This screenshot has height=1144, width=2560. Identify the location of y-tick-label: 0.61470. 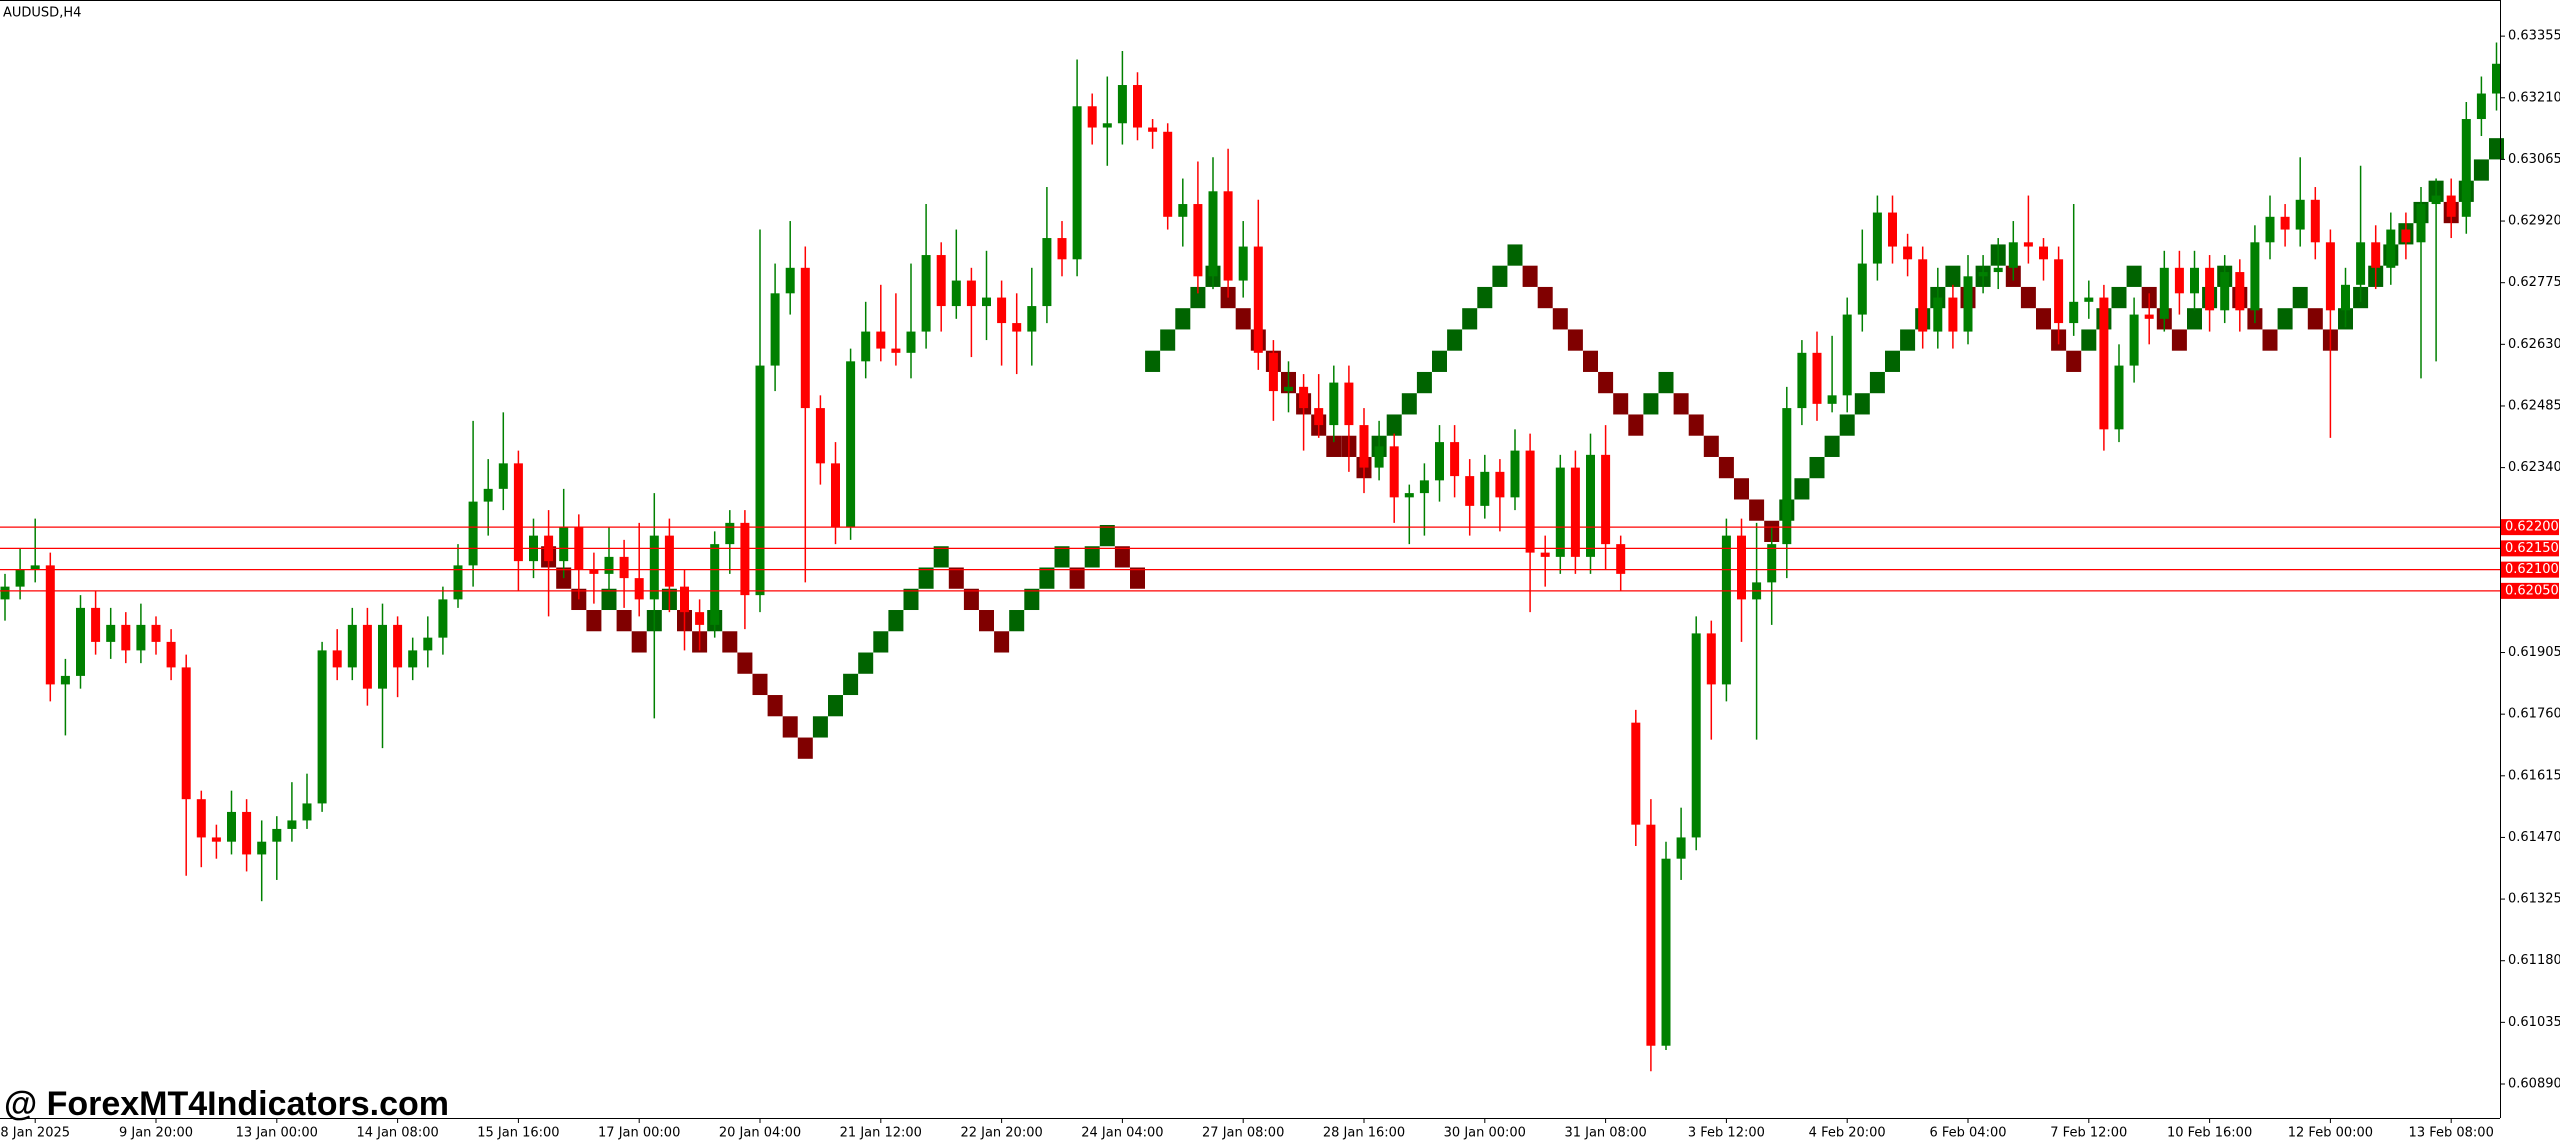
(2534, 837).